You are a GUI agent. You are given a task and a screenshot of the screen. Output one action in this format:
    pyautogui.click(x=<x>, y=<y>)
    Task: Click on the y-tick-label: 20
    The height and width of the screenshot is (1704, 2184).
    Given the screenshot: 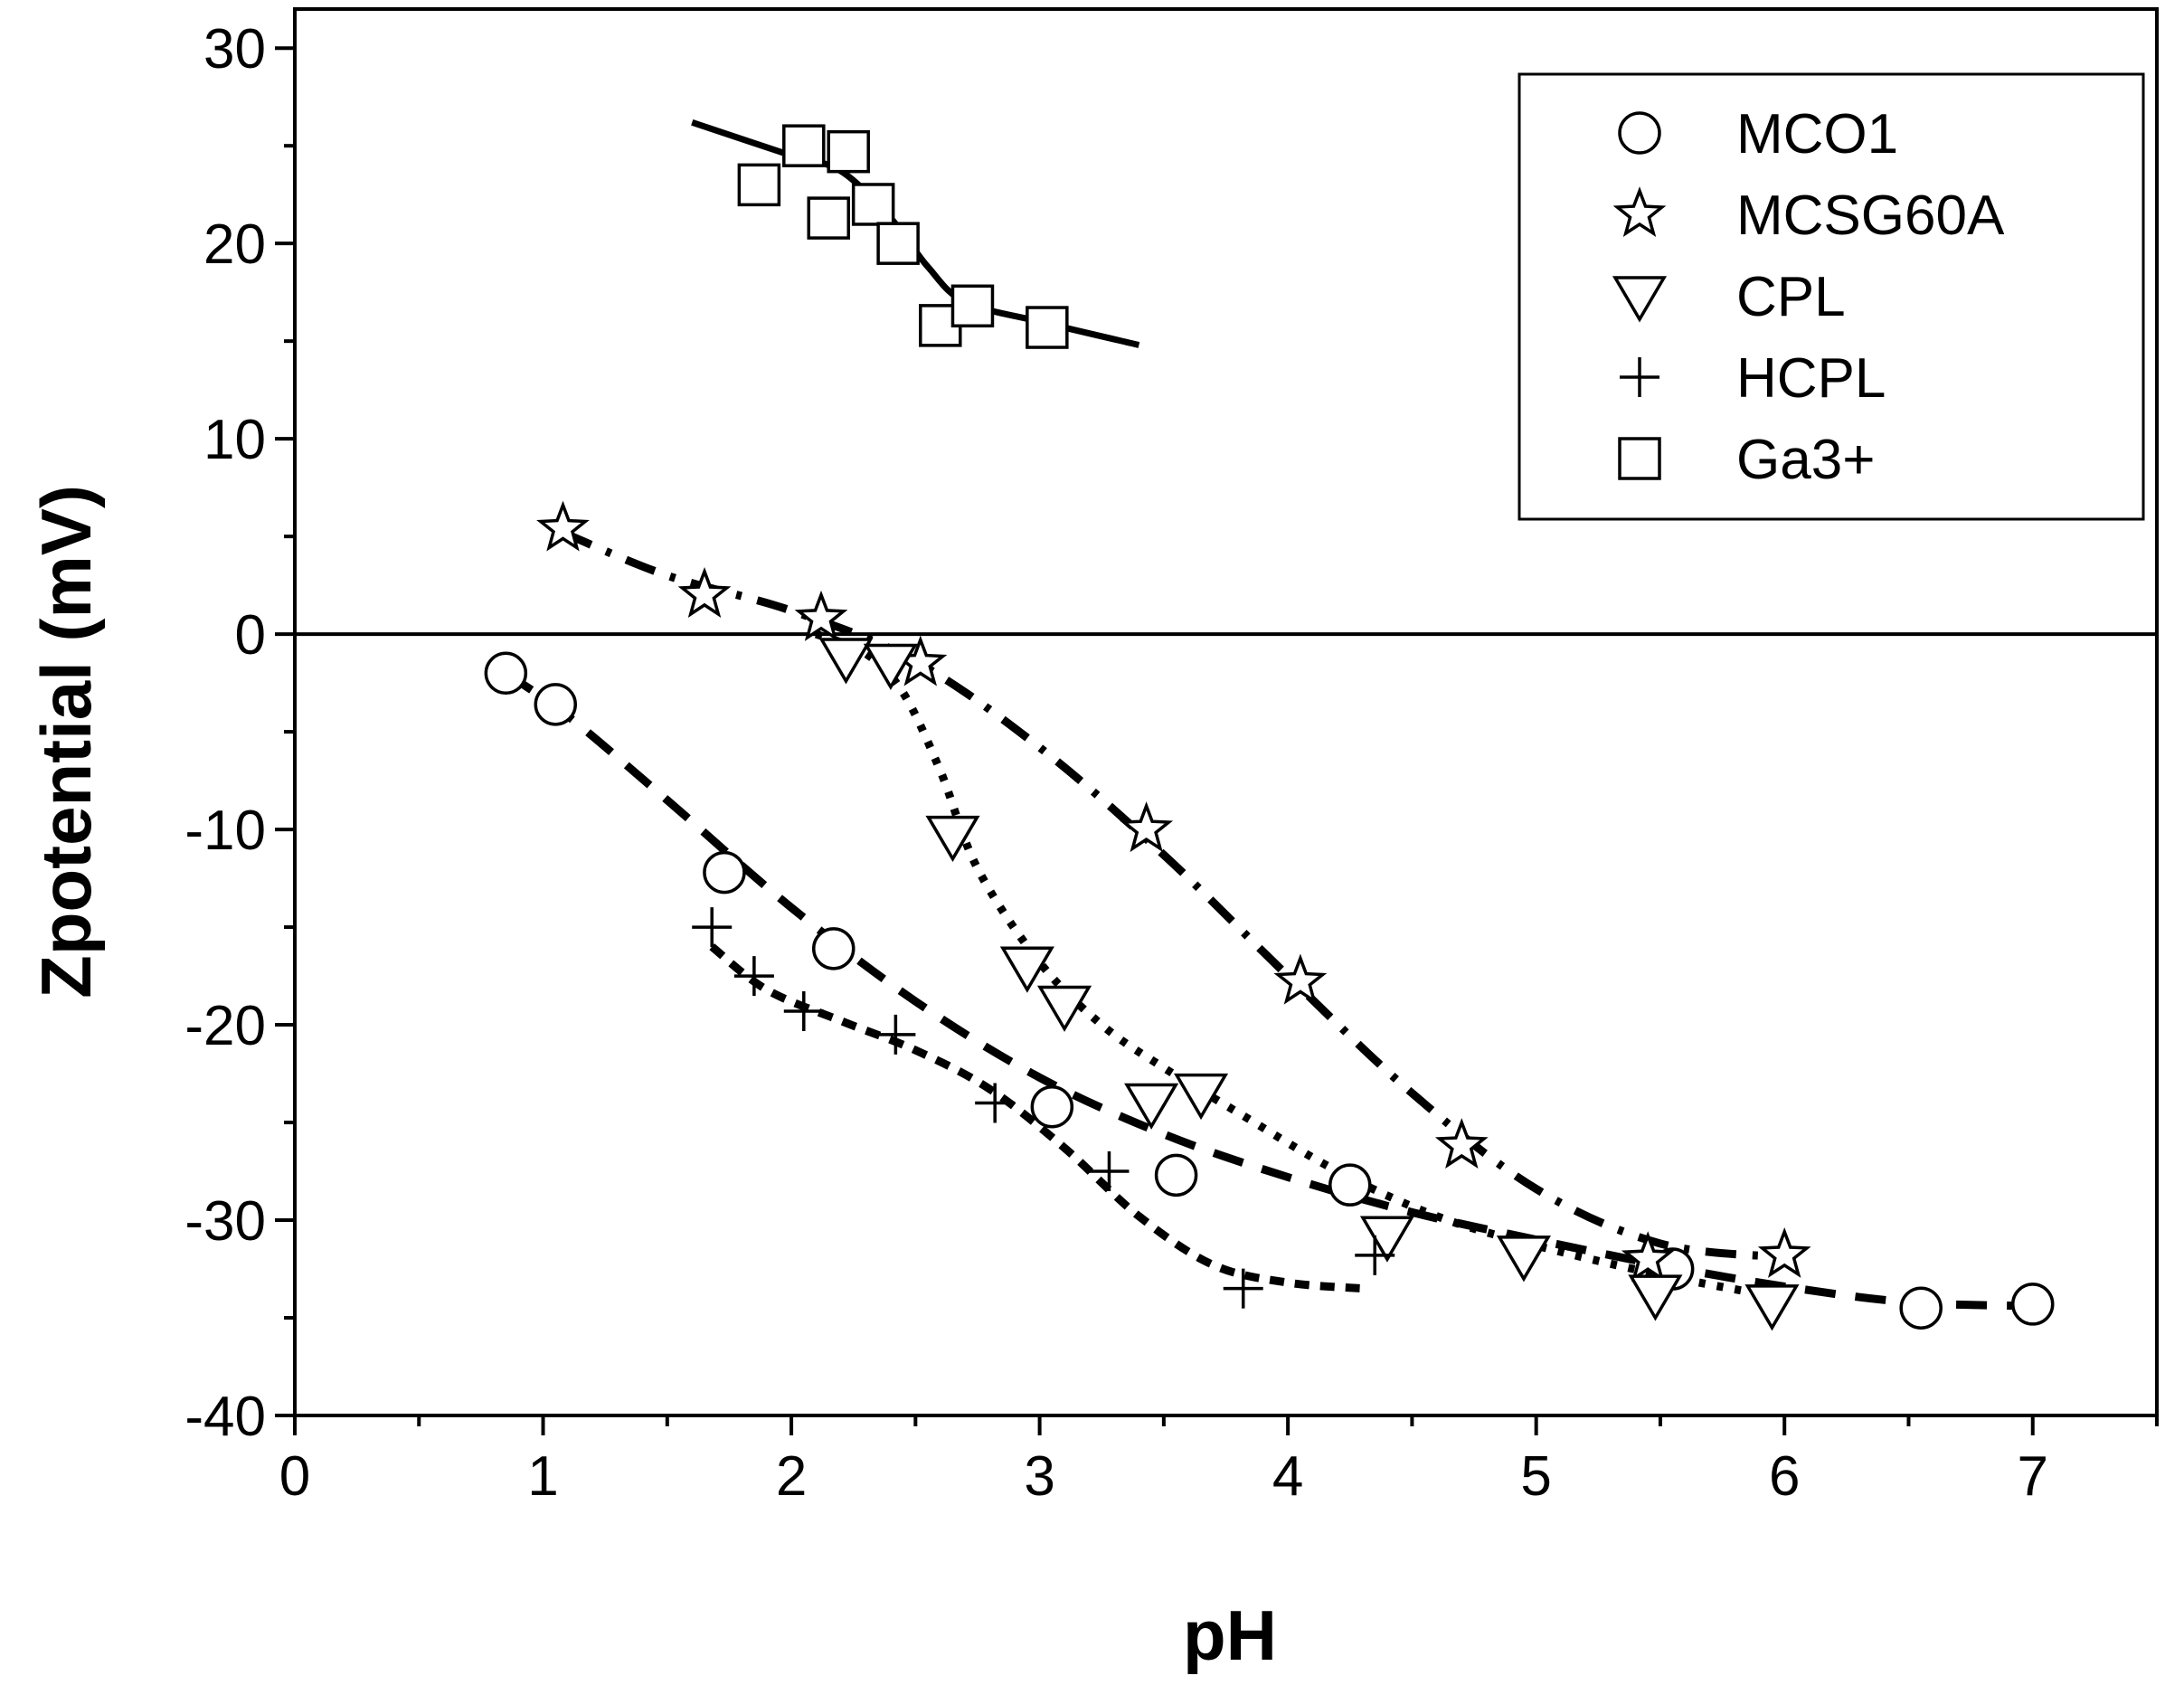 What is the action you would take?
    pyautogui.click(x=235, y=245)
    